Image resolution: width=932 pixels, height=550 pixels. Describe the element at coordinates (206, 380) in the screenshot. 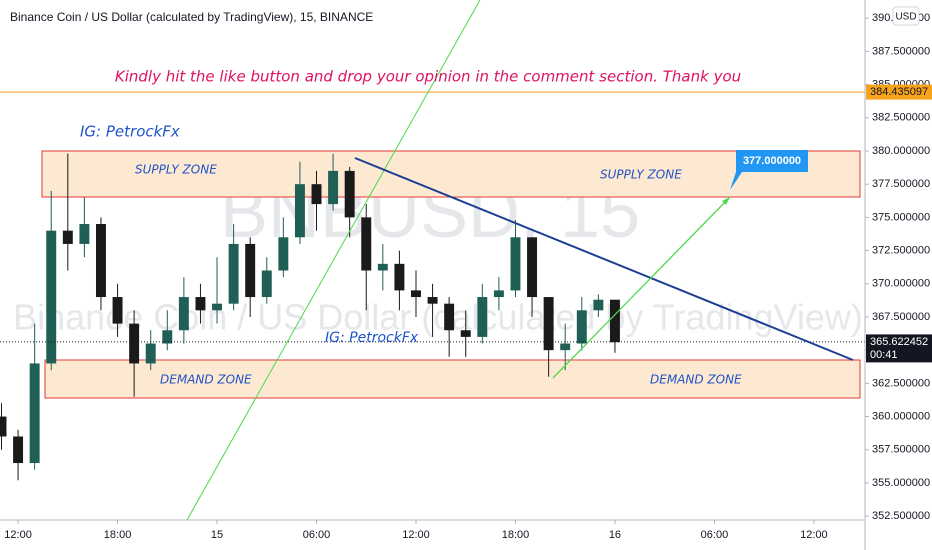

I see `demand-left: DEMAND ZONE` at that location.